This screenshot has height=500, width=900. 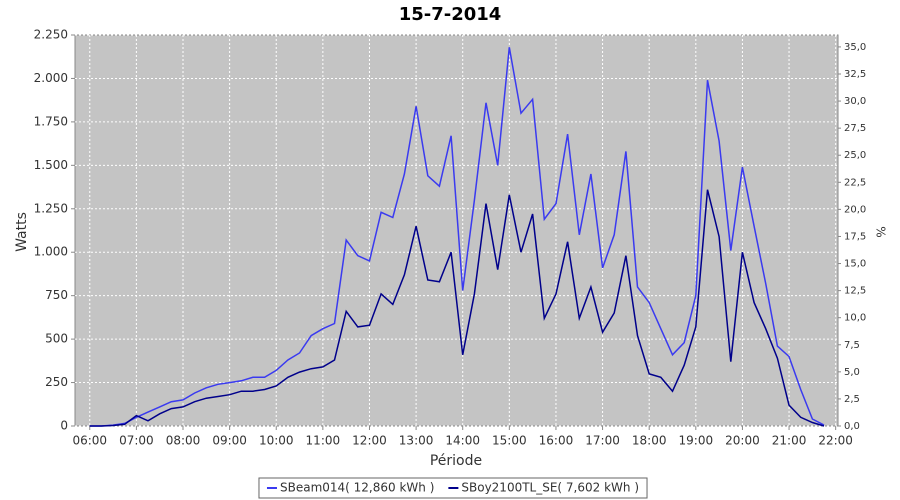 What do you see at coordinates (550, 488) in the screenshot?
I see `legend-label: SBoy2100TL_SE( 7,602 kWh )` at bounding box center [550, 488].